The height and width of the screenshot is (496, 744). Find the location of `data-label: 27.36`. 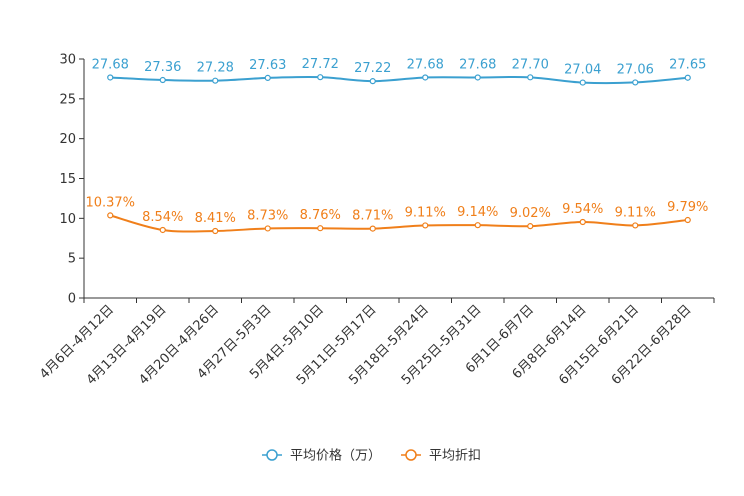

data-label: 27.36 is located at coordinates (162, 67).